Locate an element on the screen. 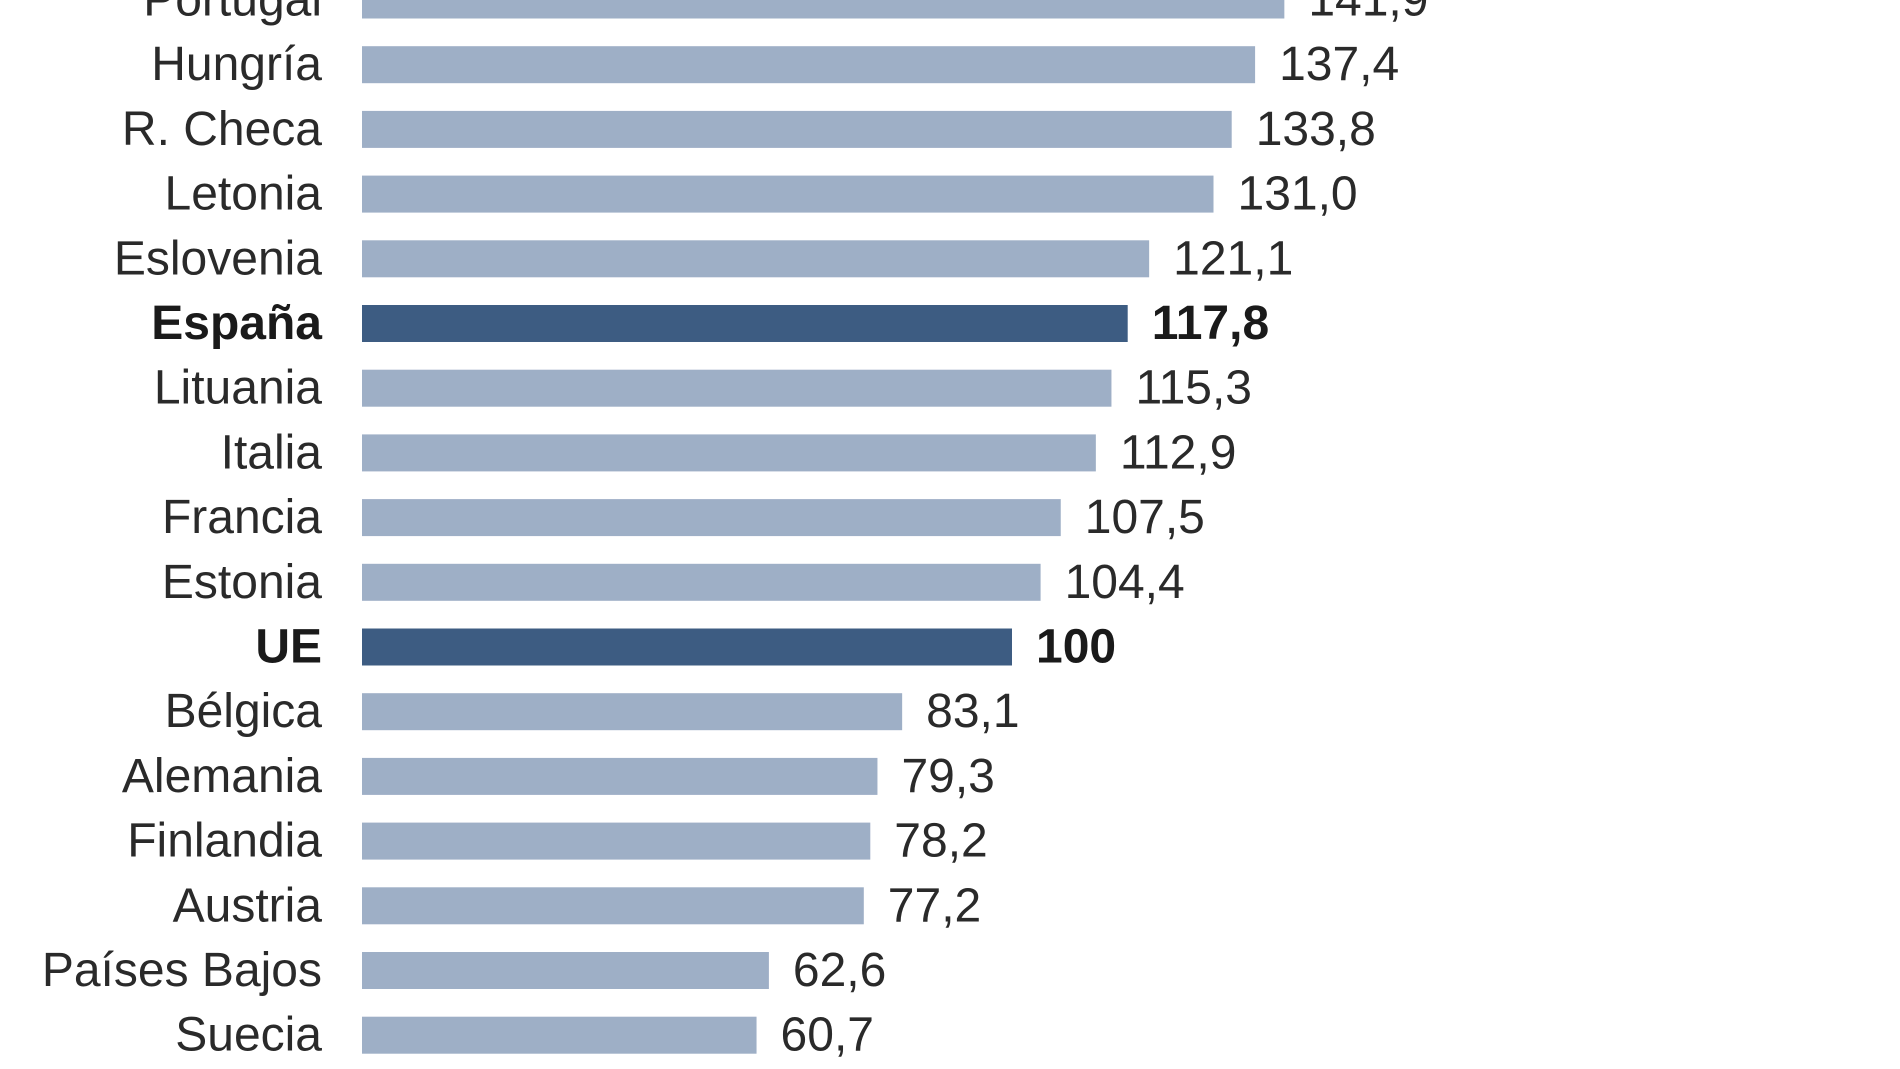  bar-hungria is located at coordinates (809, 65).